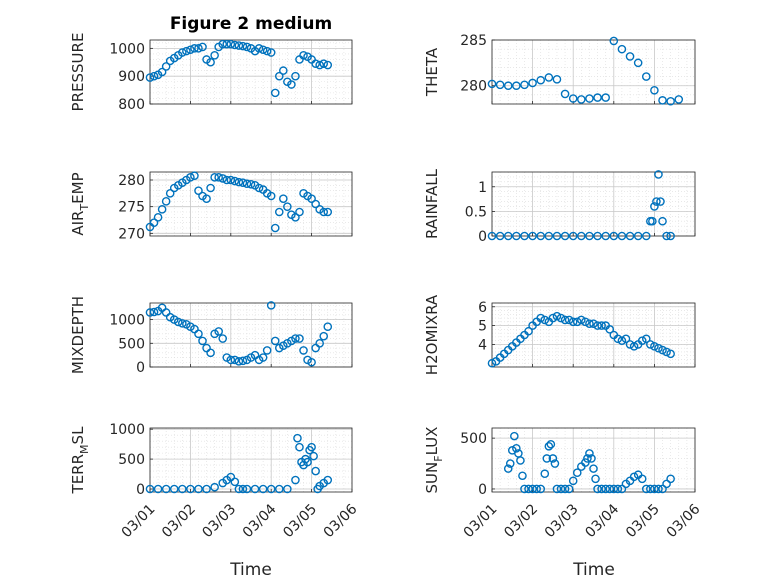 Image resolution: width=778 pixels, height=583 pixels. What do you see at coordinates (432, 72) in the screenshot?
I see `y-axis-label: THETA` at bounding box center [432, 72].